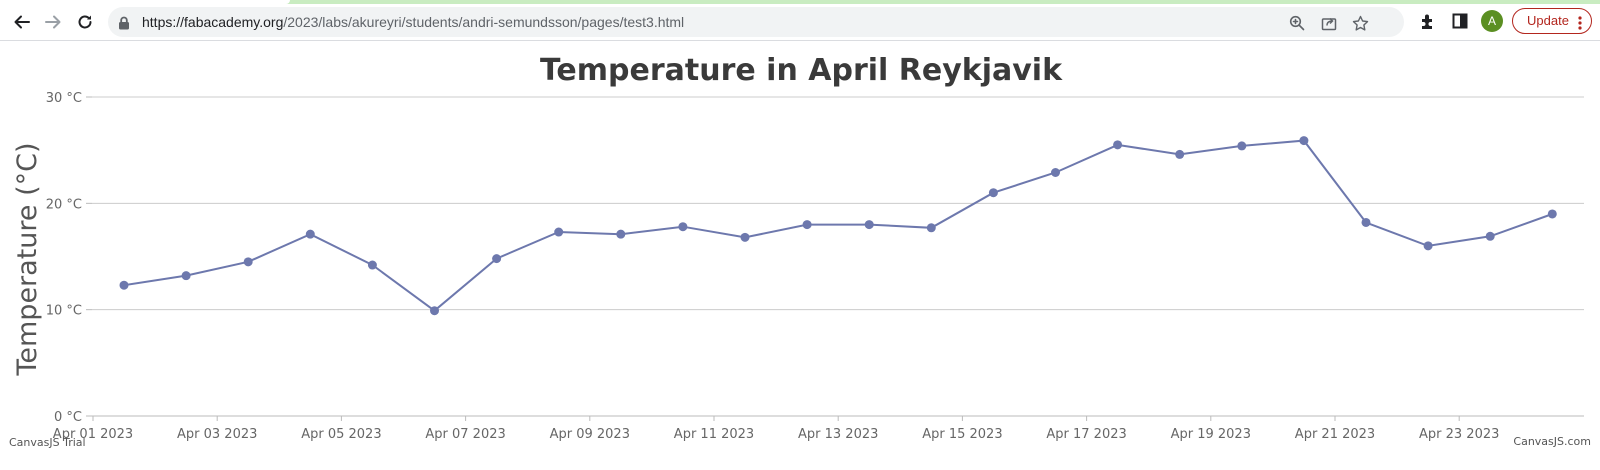 The image size is (1600, 470). Describe the element at coordinates (801, 70) in the screenshot. I see `chart-title: Temperature in April Reykjavik` at that location.